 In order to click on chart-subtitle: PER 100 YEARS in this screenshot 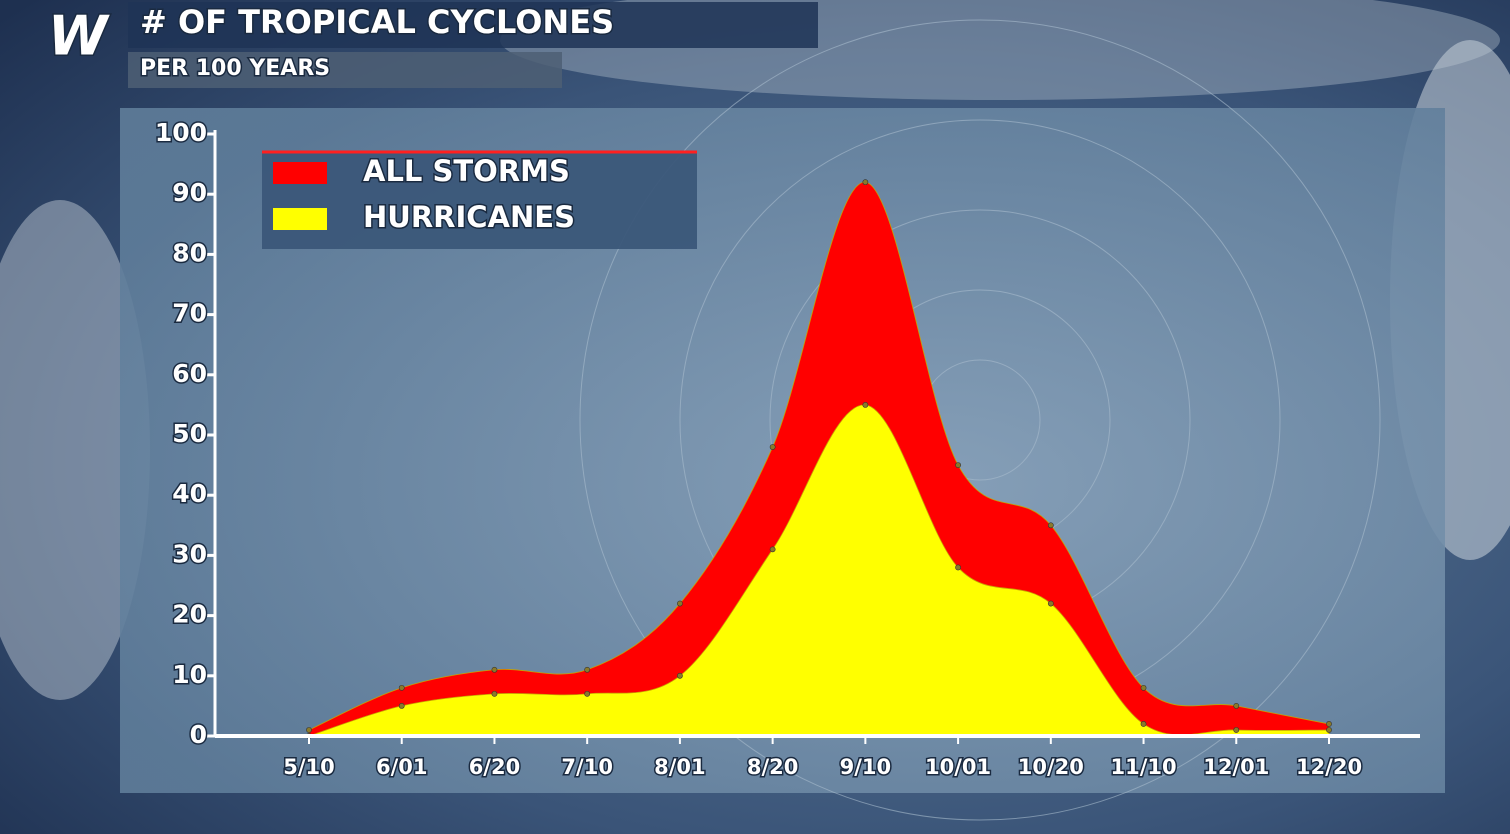, I will do `click(235, 68)`.